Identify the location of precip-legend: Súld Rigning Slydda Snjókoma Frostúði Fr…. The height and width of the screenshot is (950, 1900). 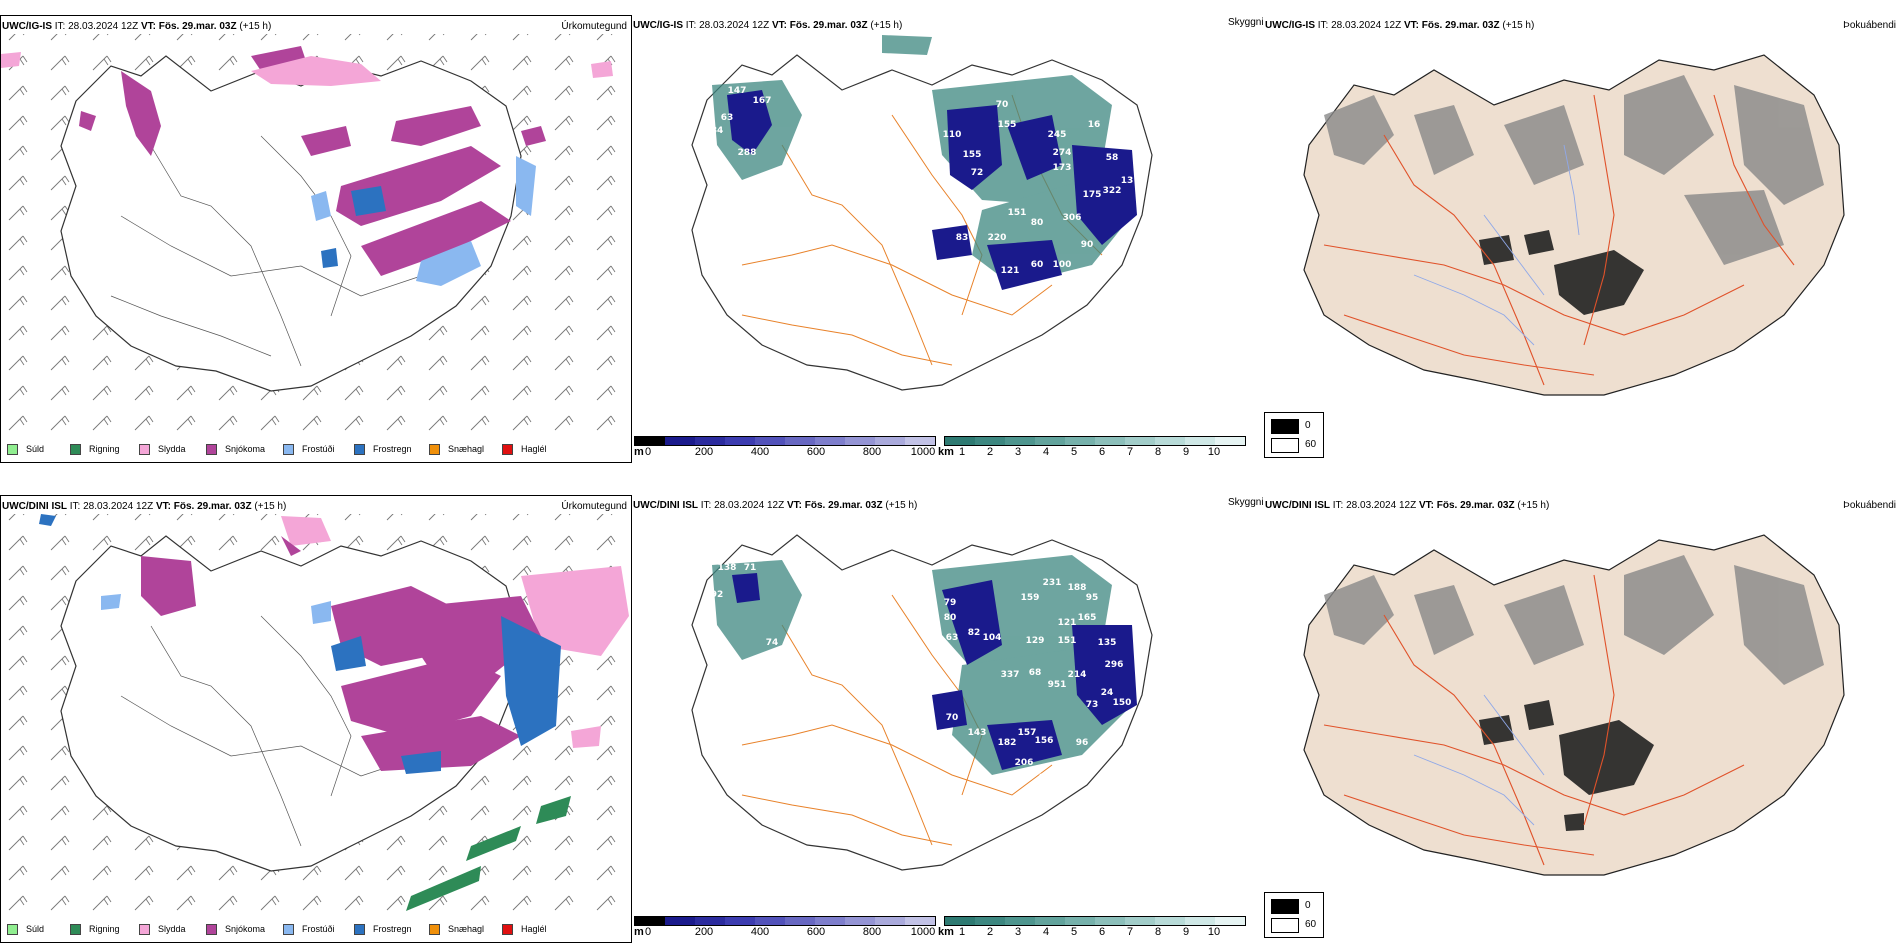
(284, 449).